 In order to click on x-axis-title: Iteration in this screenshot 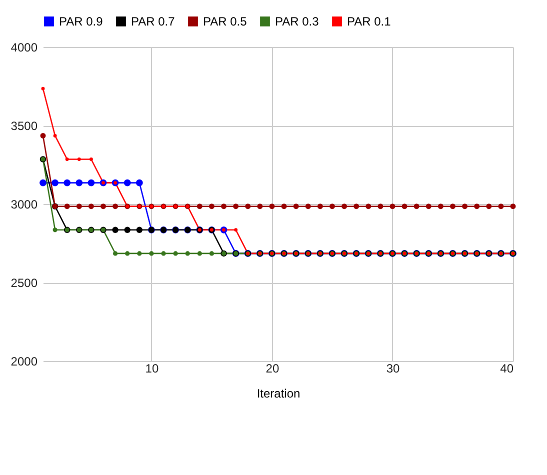, I will do `click(278, 393)`.